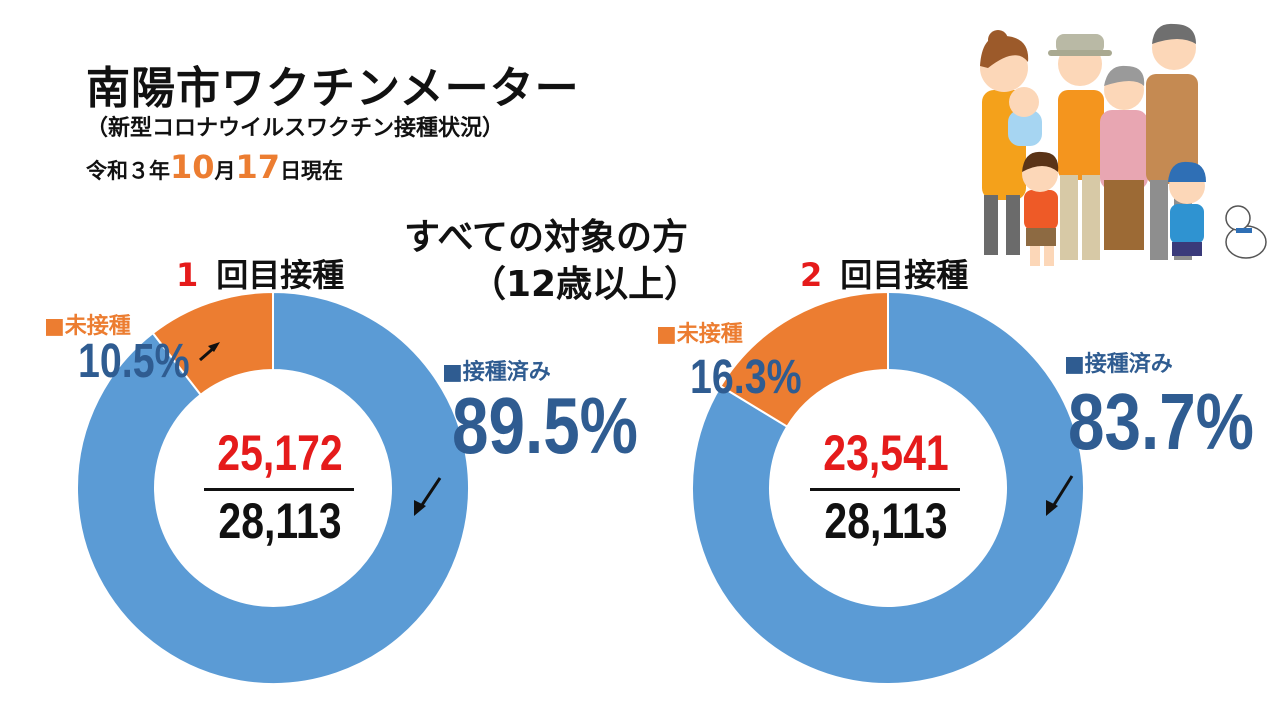  I want to click on dose1-unvaccinated-pct: 10.5%, so click(134, 361).